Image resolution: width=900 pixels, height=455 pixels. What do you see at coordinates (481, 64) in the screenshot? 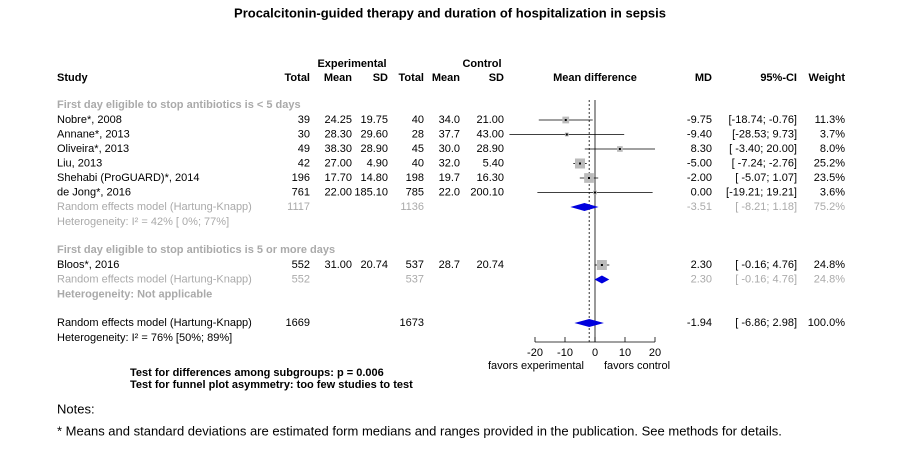
I see `group-header: Control` at bounding box center [481, 64].